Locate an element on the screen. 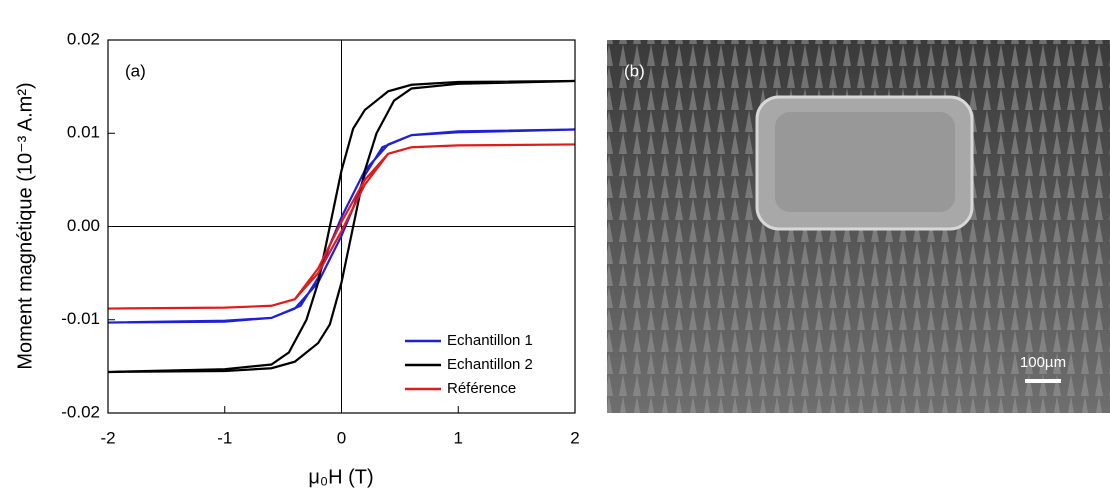 The height and width of the screenshot is (495, 1110). pillar-surface is located at coordinates (865, 162).